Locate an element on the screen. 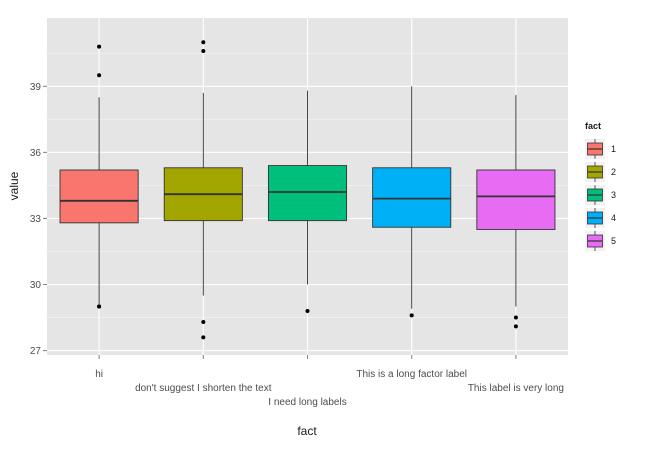  x-tick-label: This label is very long is located at coordinates (516, 388).